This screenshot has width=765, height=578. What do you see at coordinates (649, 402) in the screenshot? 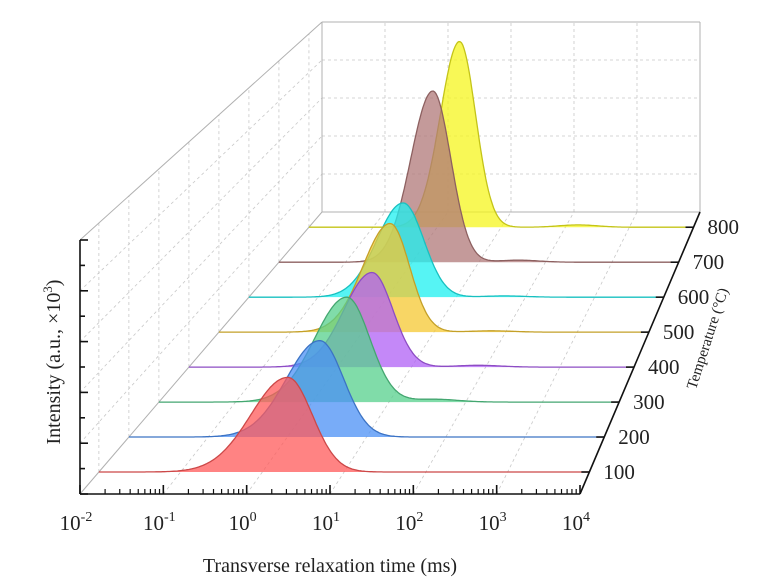
I see `z-tick-label-300: 300` at bounding box center [649, 402].